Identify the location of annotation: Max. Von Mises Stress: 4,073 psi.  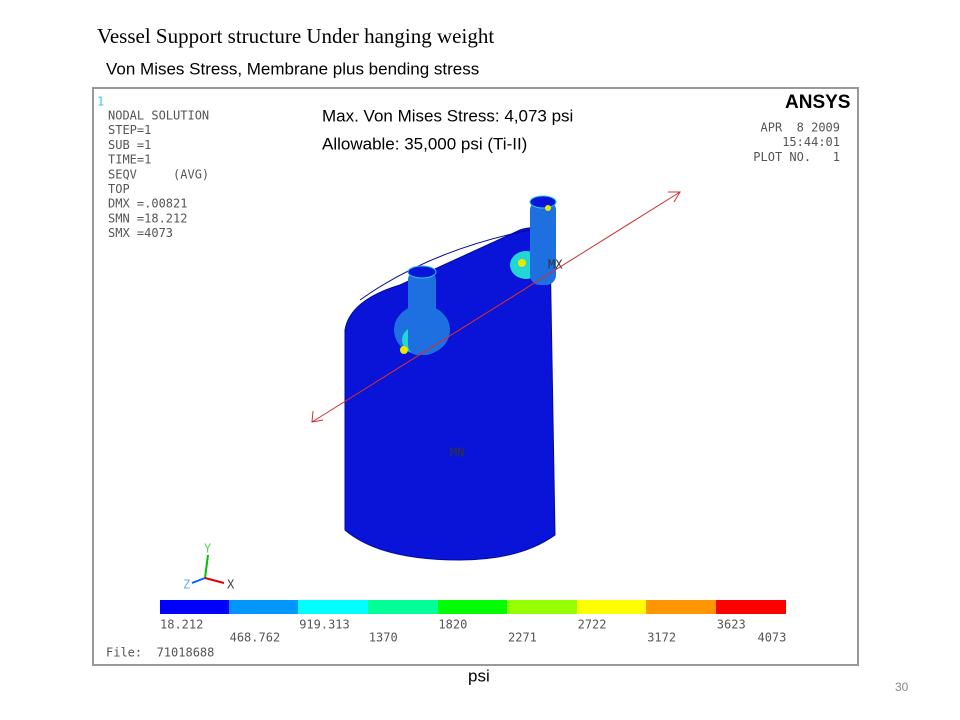
(447, 115).